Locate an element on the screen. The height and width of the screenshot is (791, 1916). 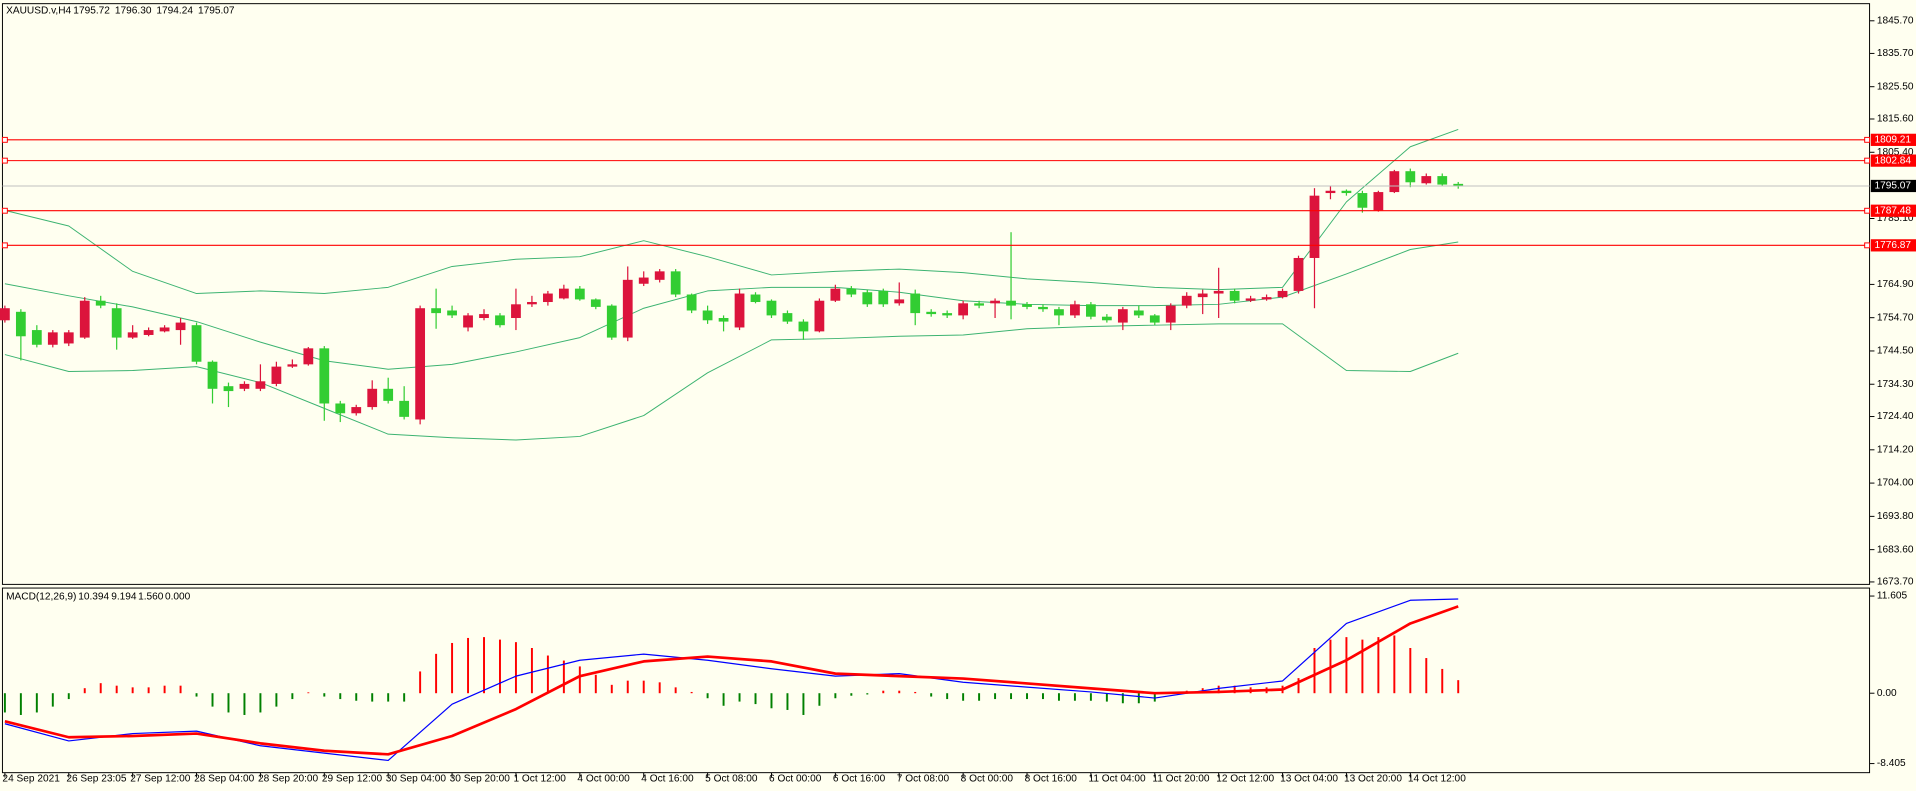
y-tick-label: 1785.10 is located at coordinates (1895, 218).